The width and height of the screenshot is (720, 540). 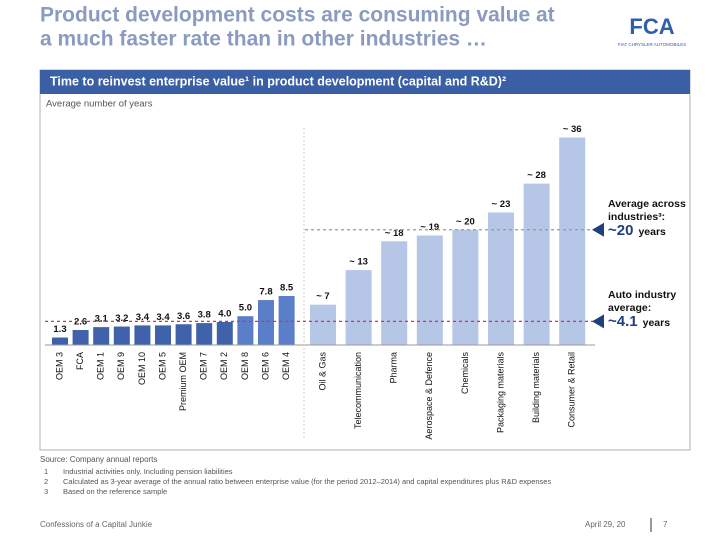 I want to click on footnote-number: 3, so click(x=46, y=491).